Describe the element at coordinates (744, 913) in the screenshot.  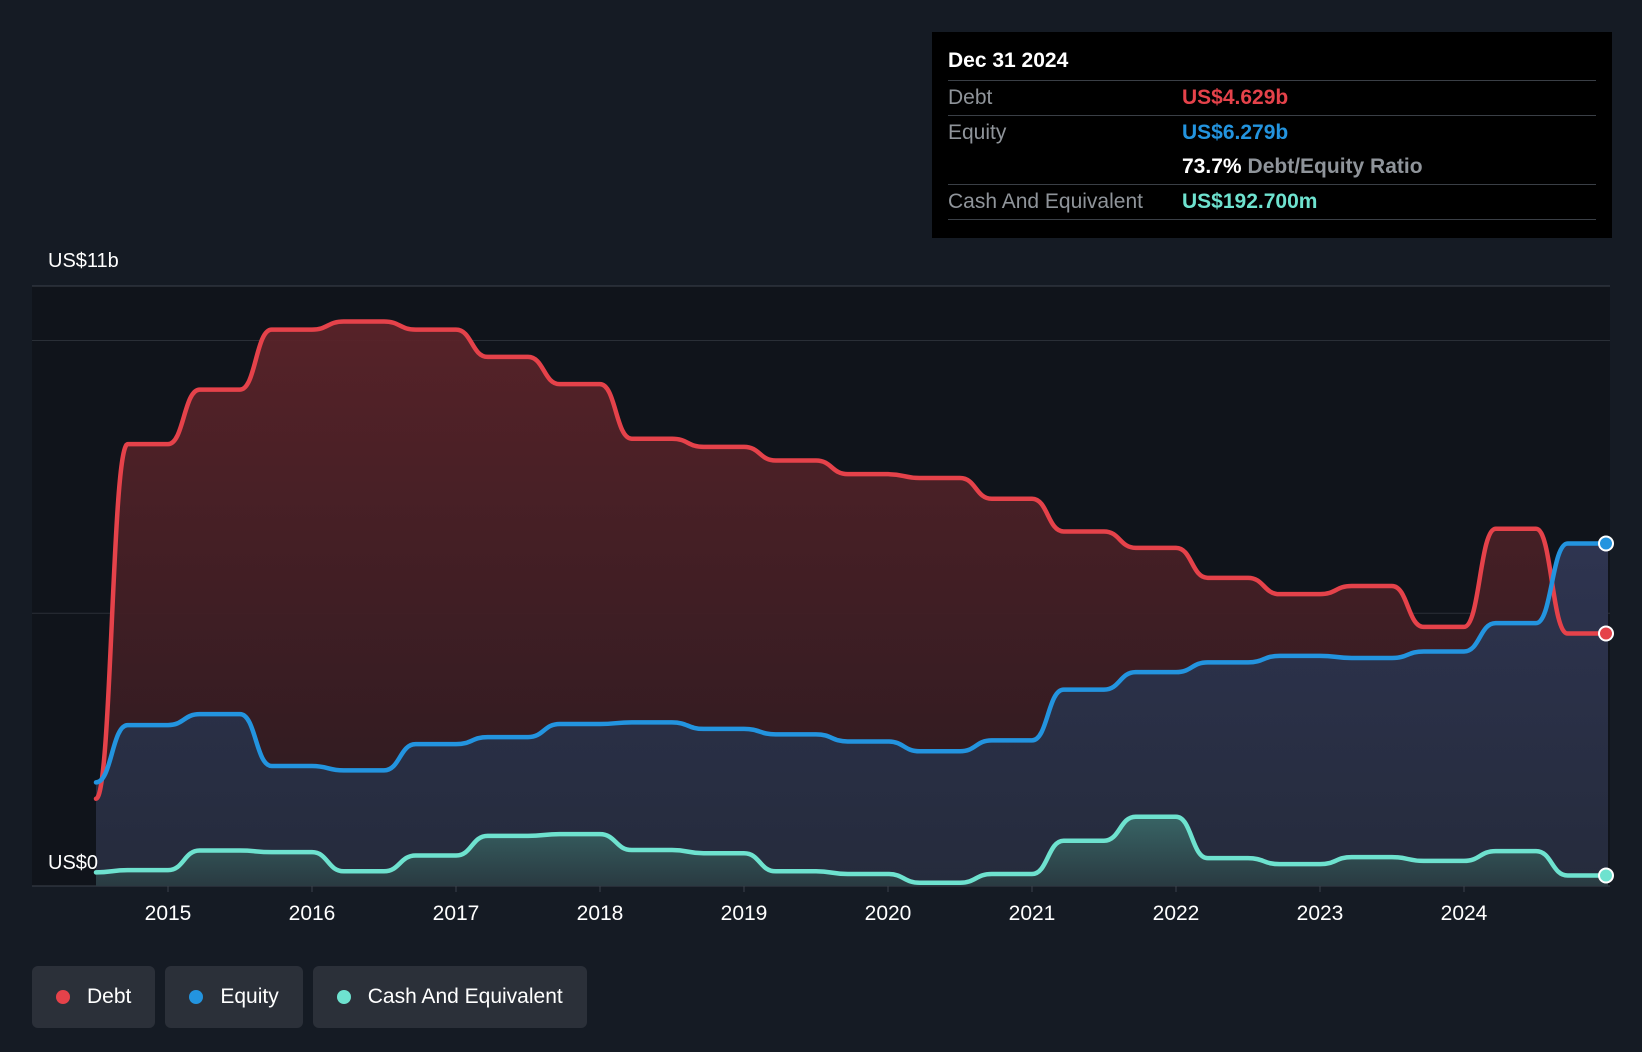
I see `x-tick-label: 2019` at that location.